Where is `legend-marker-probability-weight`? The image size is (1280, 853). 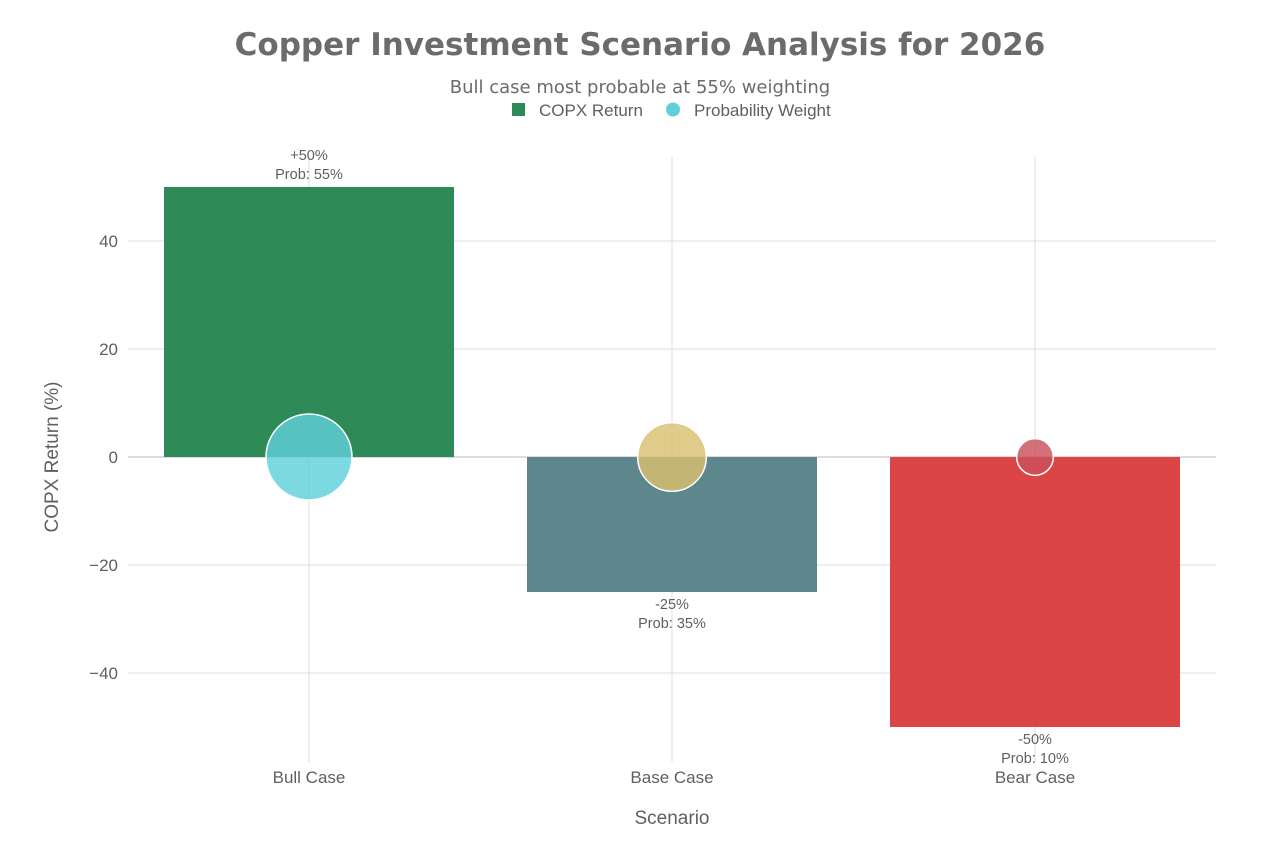
legend-marker-probability-weight is located at coordinates (673, 109).